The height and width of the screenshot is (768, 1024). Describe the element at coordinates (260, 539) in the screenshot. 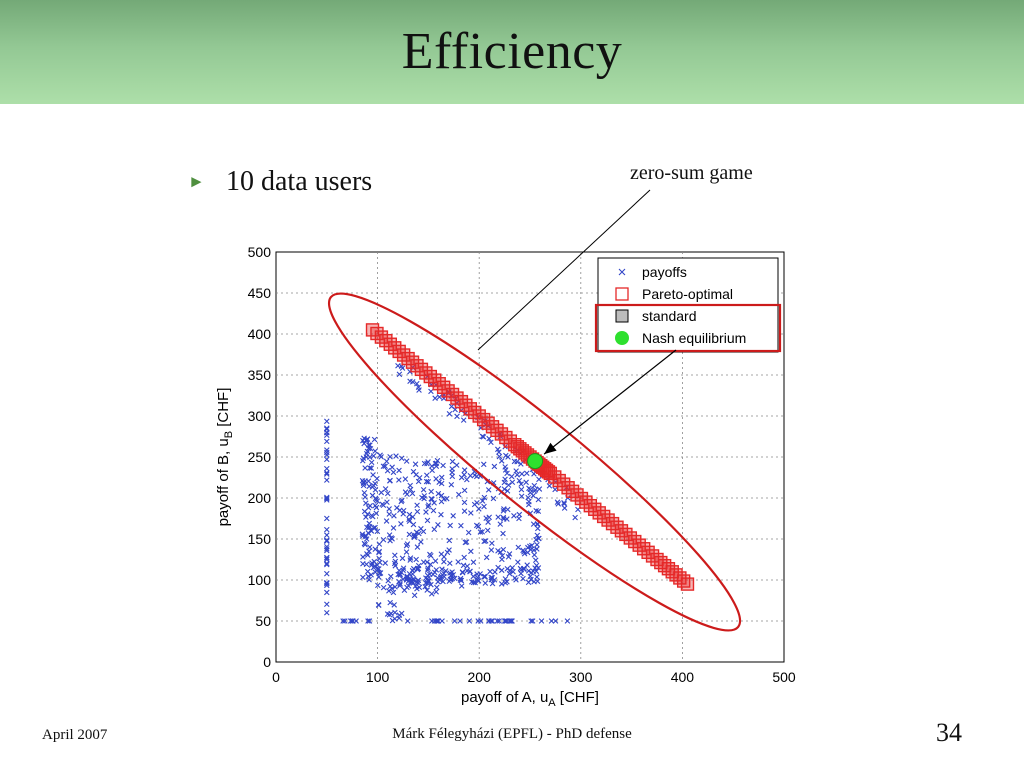

I see `y-tick-label: 150` at that location.